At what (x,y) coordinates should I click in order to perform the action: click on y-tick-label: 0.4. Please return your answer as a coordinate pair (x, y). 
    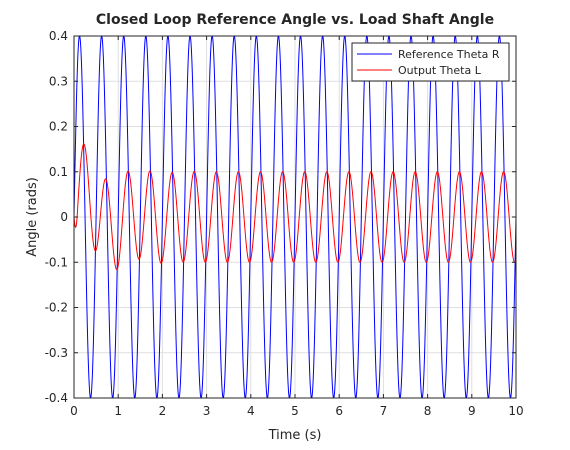
    Looking at the image, I should click on (58, 36).